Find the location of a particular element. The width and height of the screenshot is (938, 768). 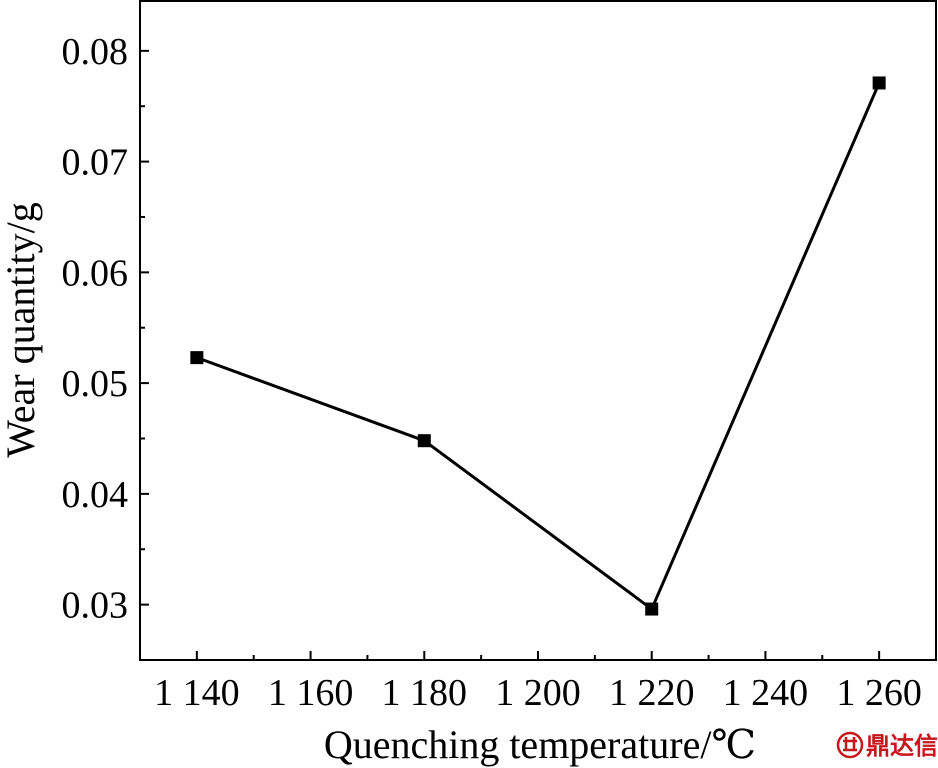

y-axis: 0.03 0.04 0.05 0.06 0.07 0.08 is located at coordinates (105, 329).